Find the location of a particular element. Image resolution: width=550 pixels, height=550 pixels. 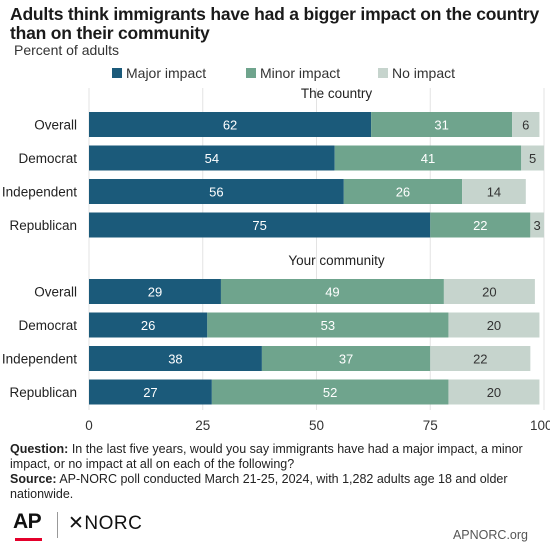

panel-title: Your community is located at coordinates (336, 260).